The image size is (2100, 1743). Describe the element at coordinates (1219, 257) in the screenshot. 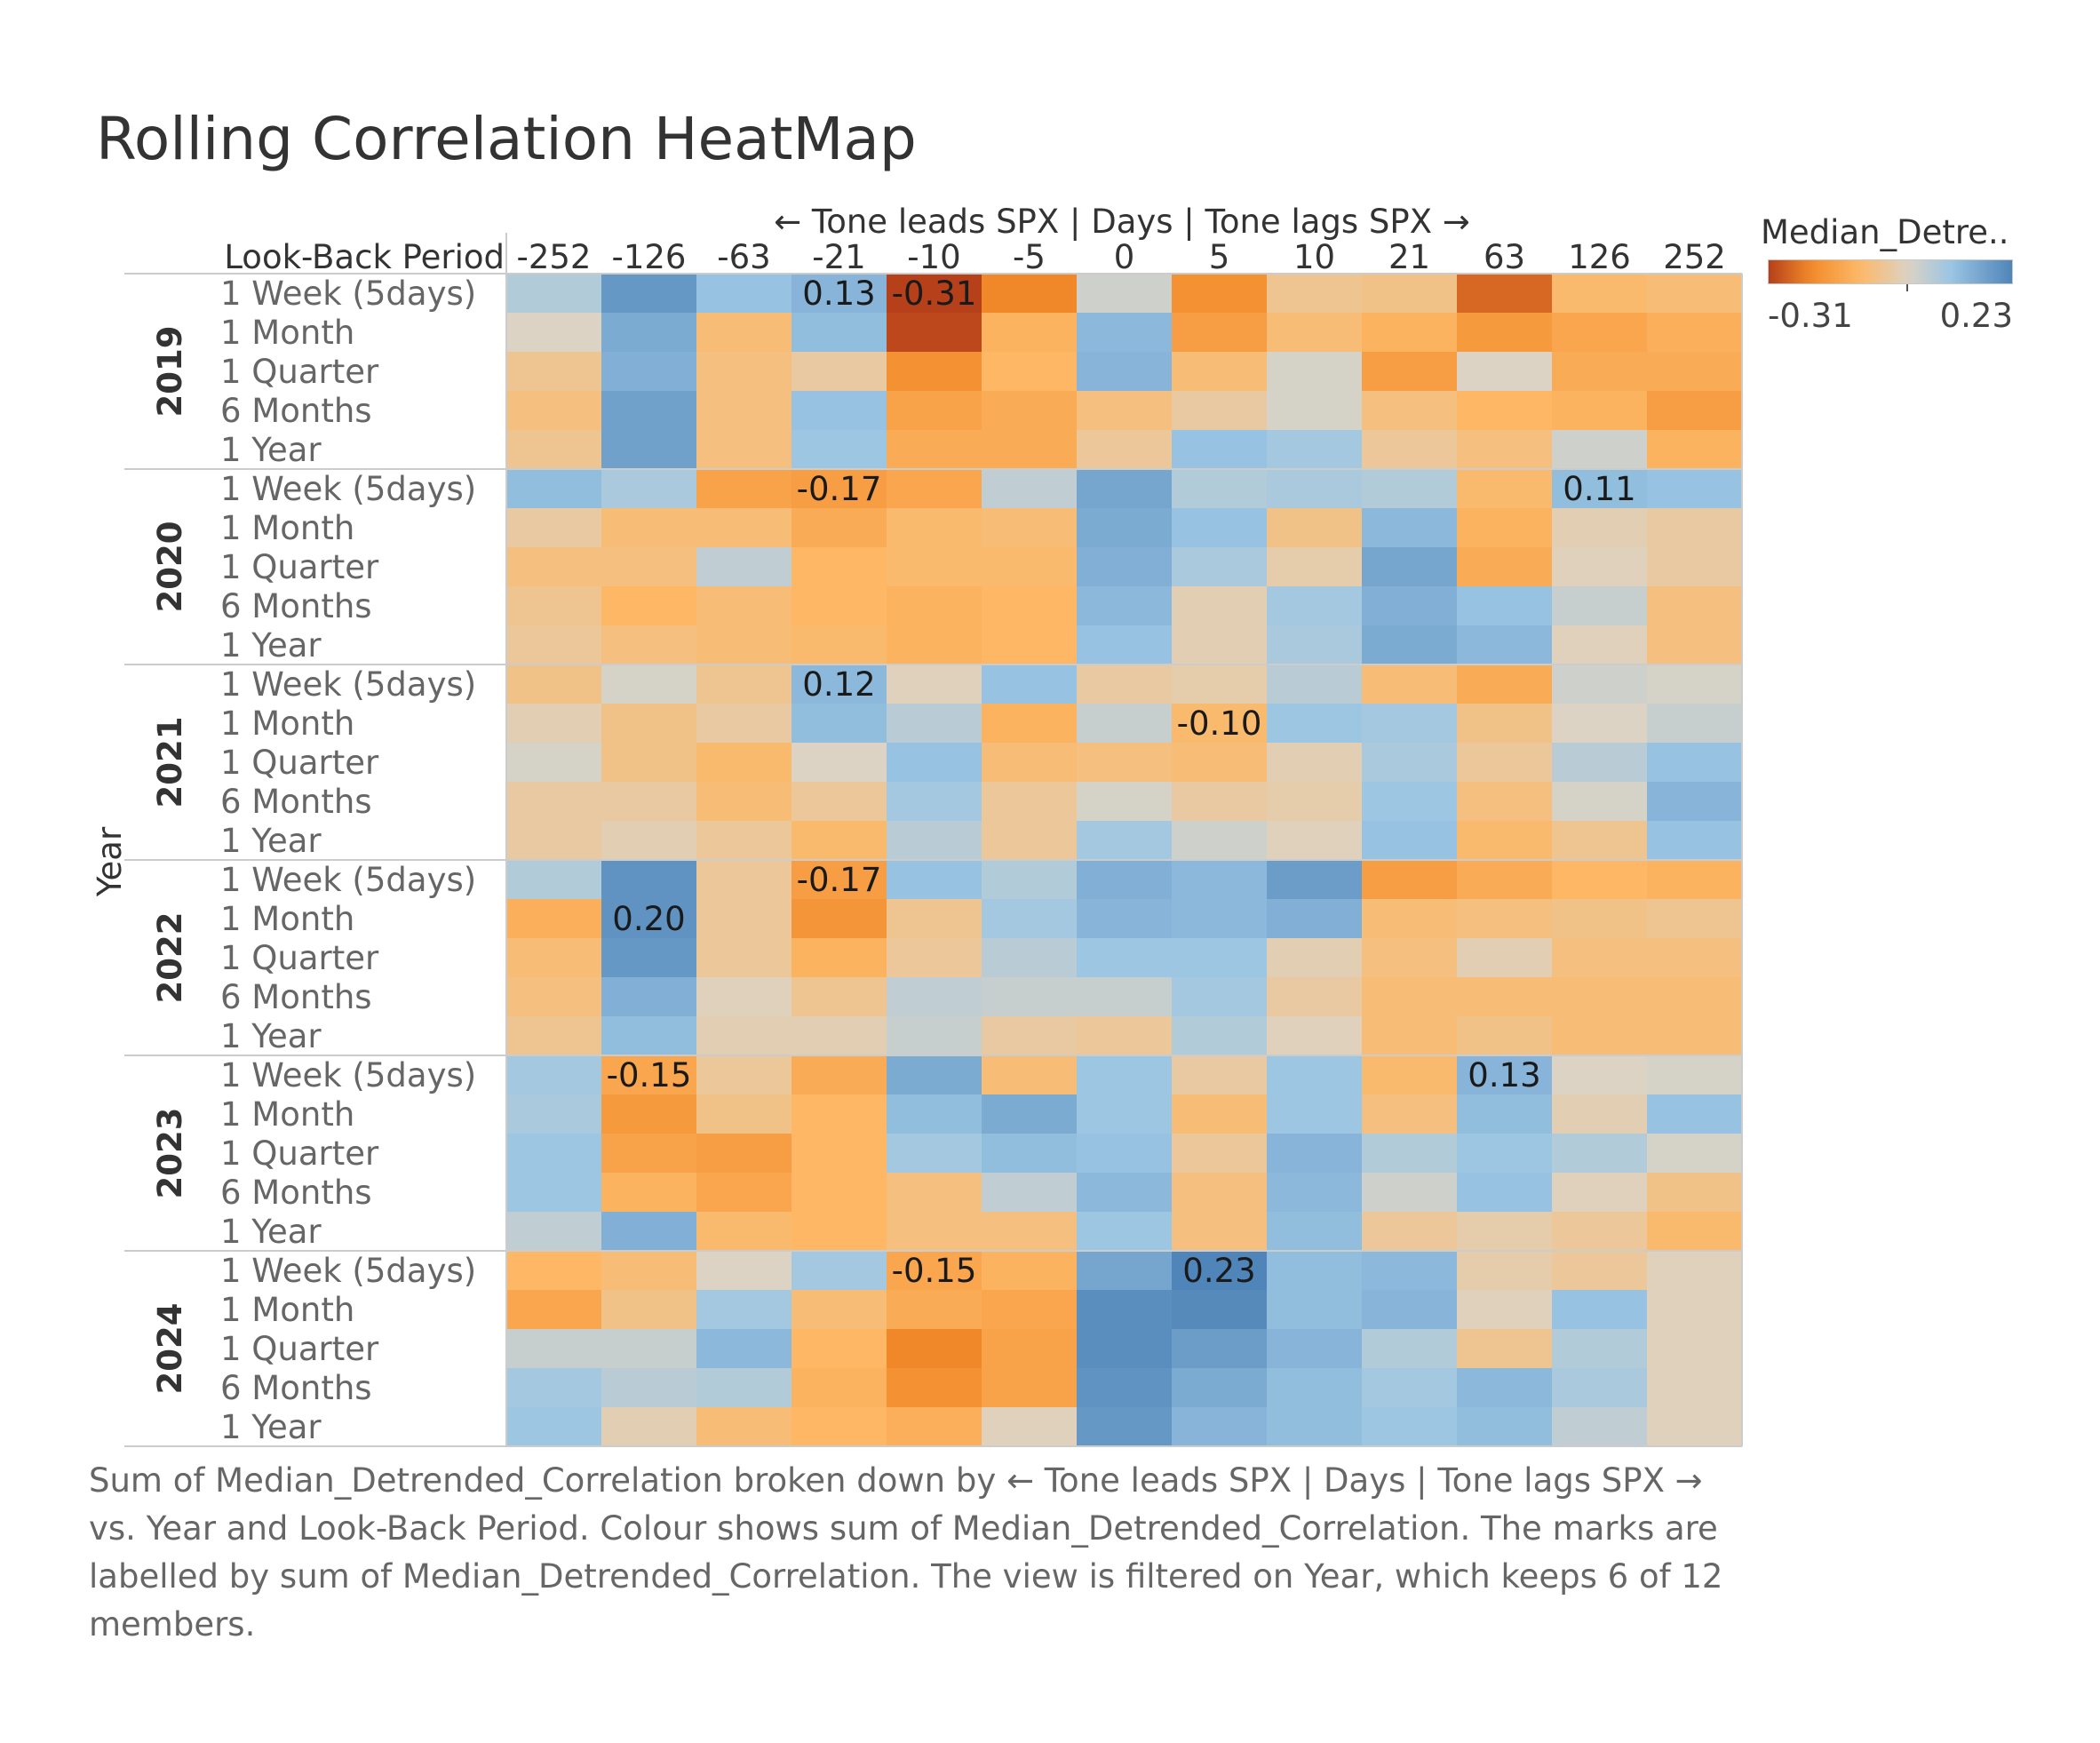

I see `column-label: 5` at that location.